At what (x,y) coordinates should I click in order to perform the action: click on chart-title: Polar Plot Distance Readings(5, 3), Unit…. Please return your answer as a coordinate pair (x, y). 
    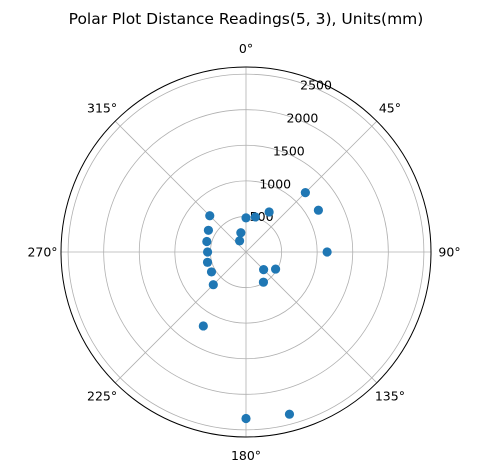
    Looking at the image, I should click on (246, 19).